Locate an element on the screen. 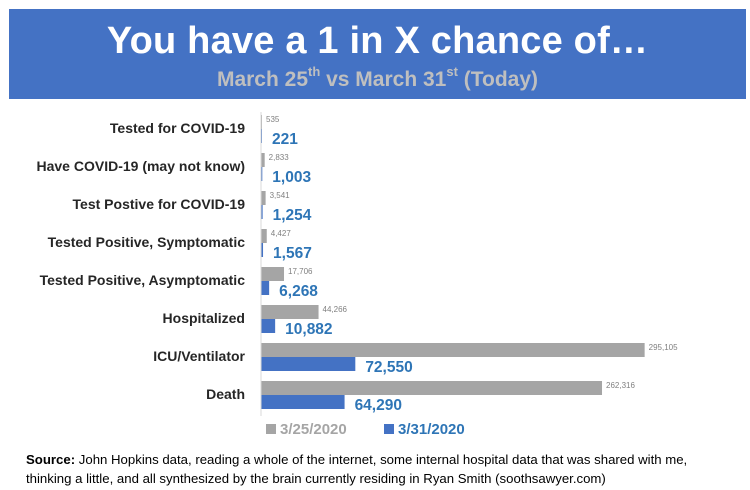 The image size is (750, 490). category-label-death: Death is located at coordinates (225, 394).